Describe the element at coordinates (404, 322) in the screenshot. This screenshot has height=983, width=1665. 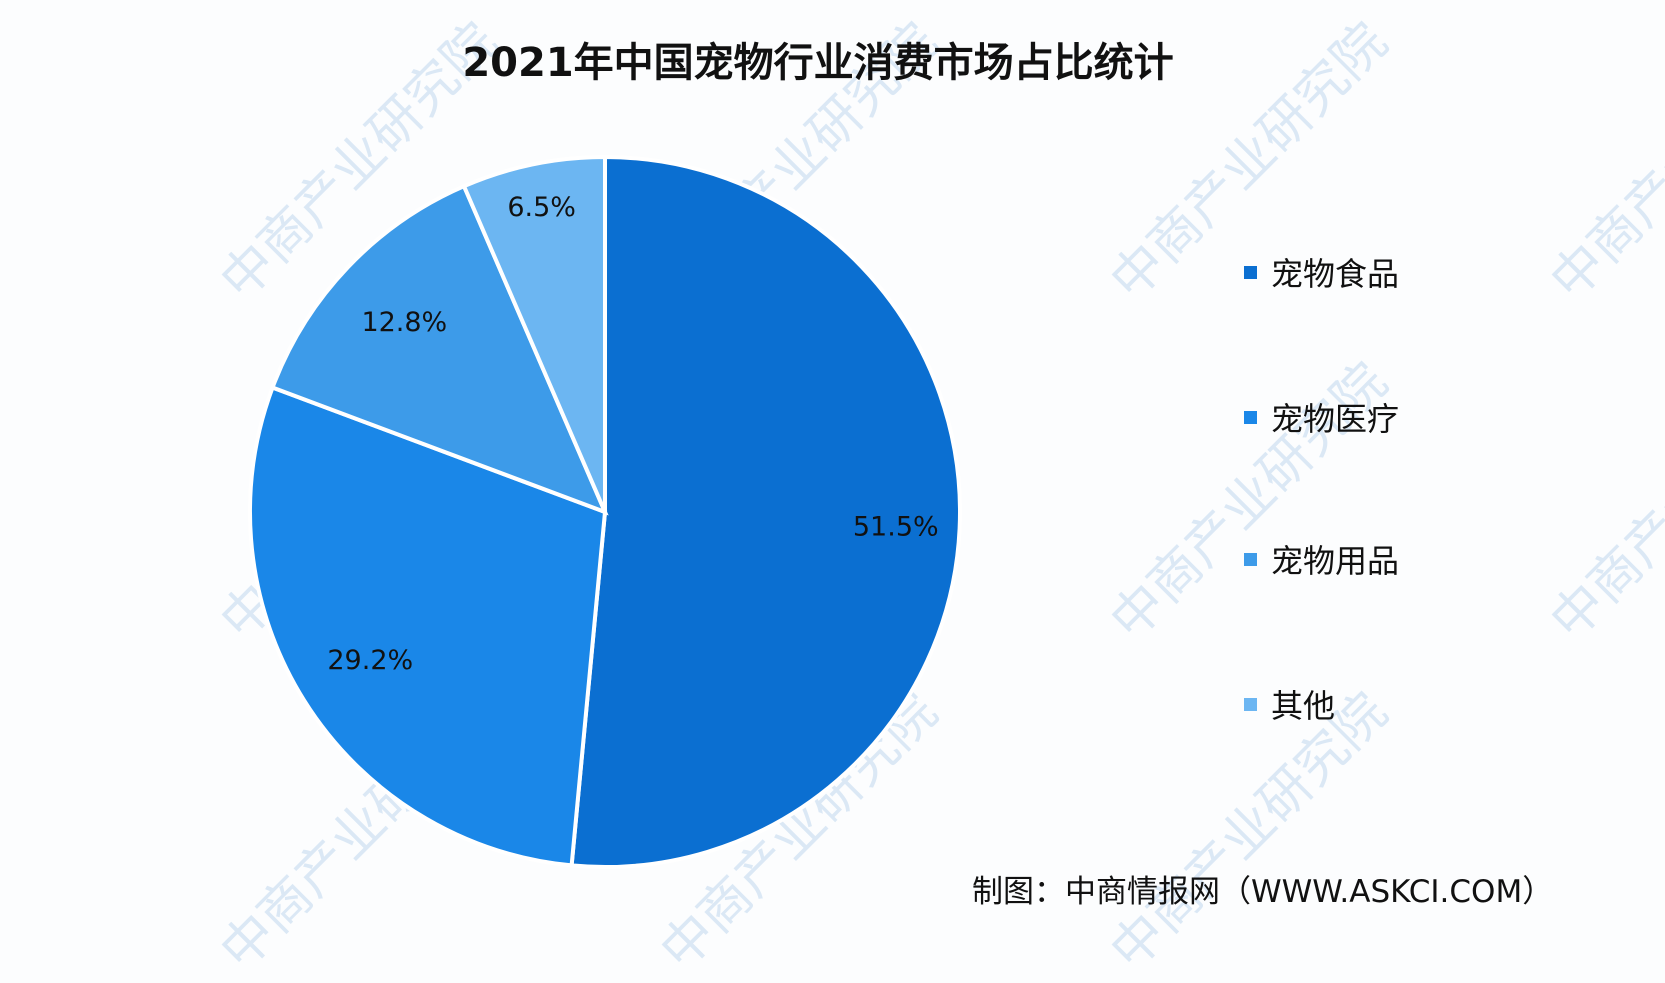
I see `data-label: 12.8%` at that location.